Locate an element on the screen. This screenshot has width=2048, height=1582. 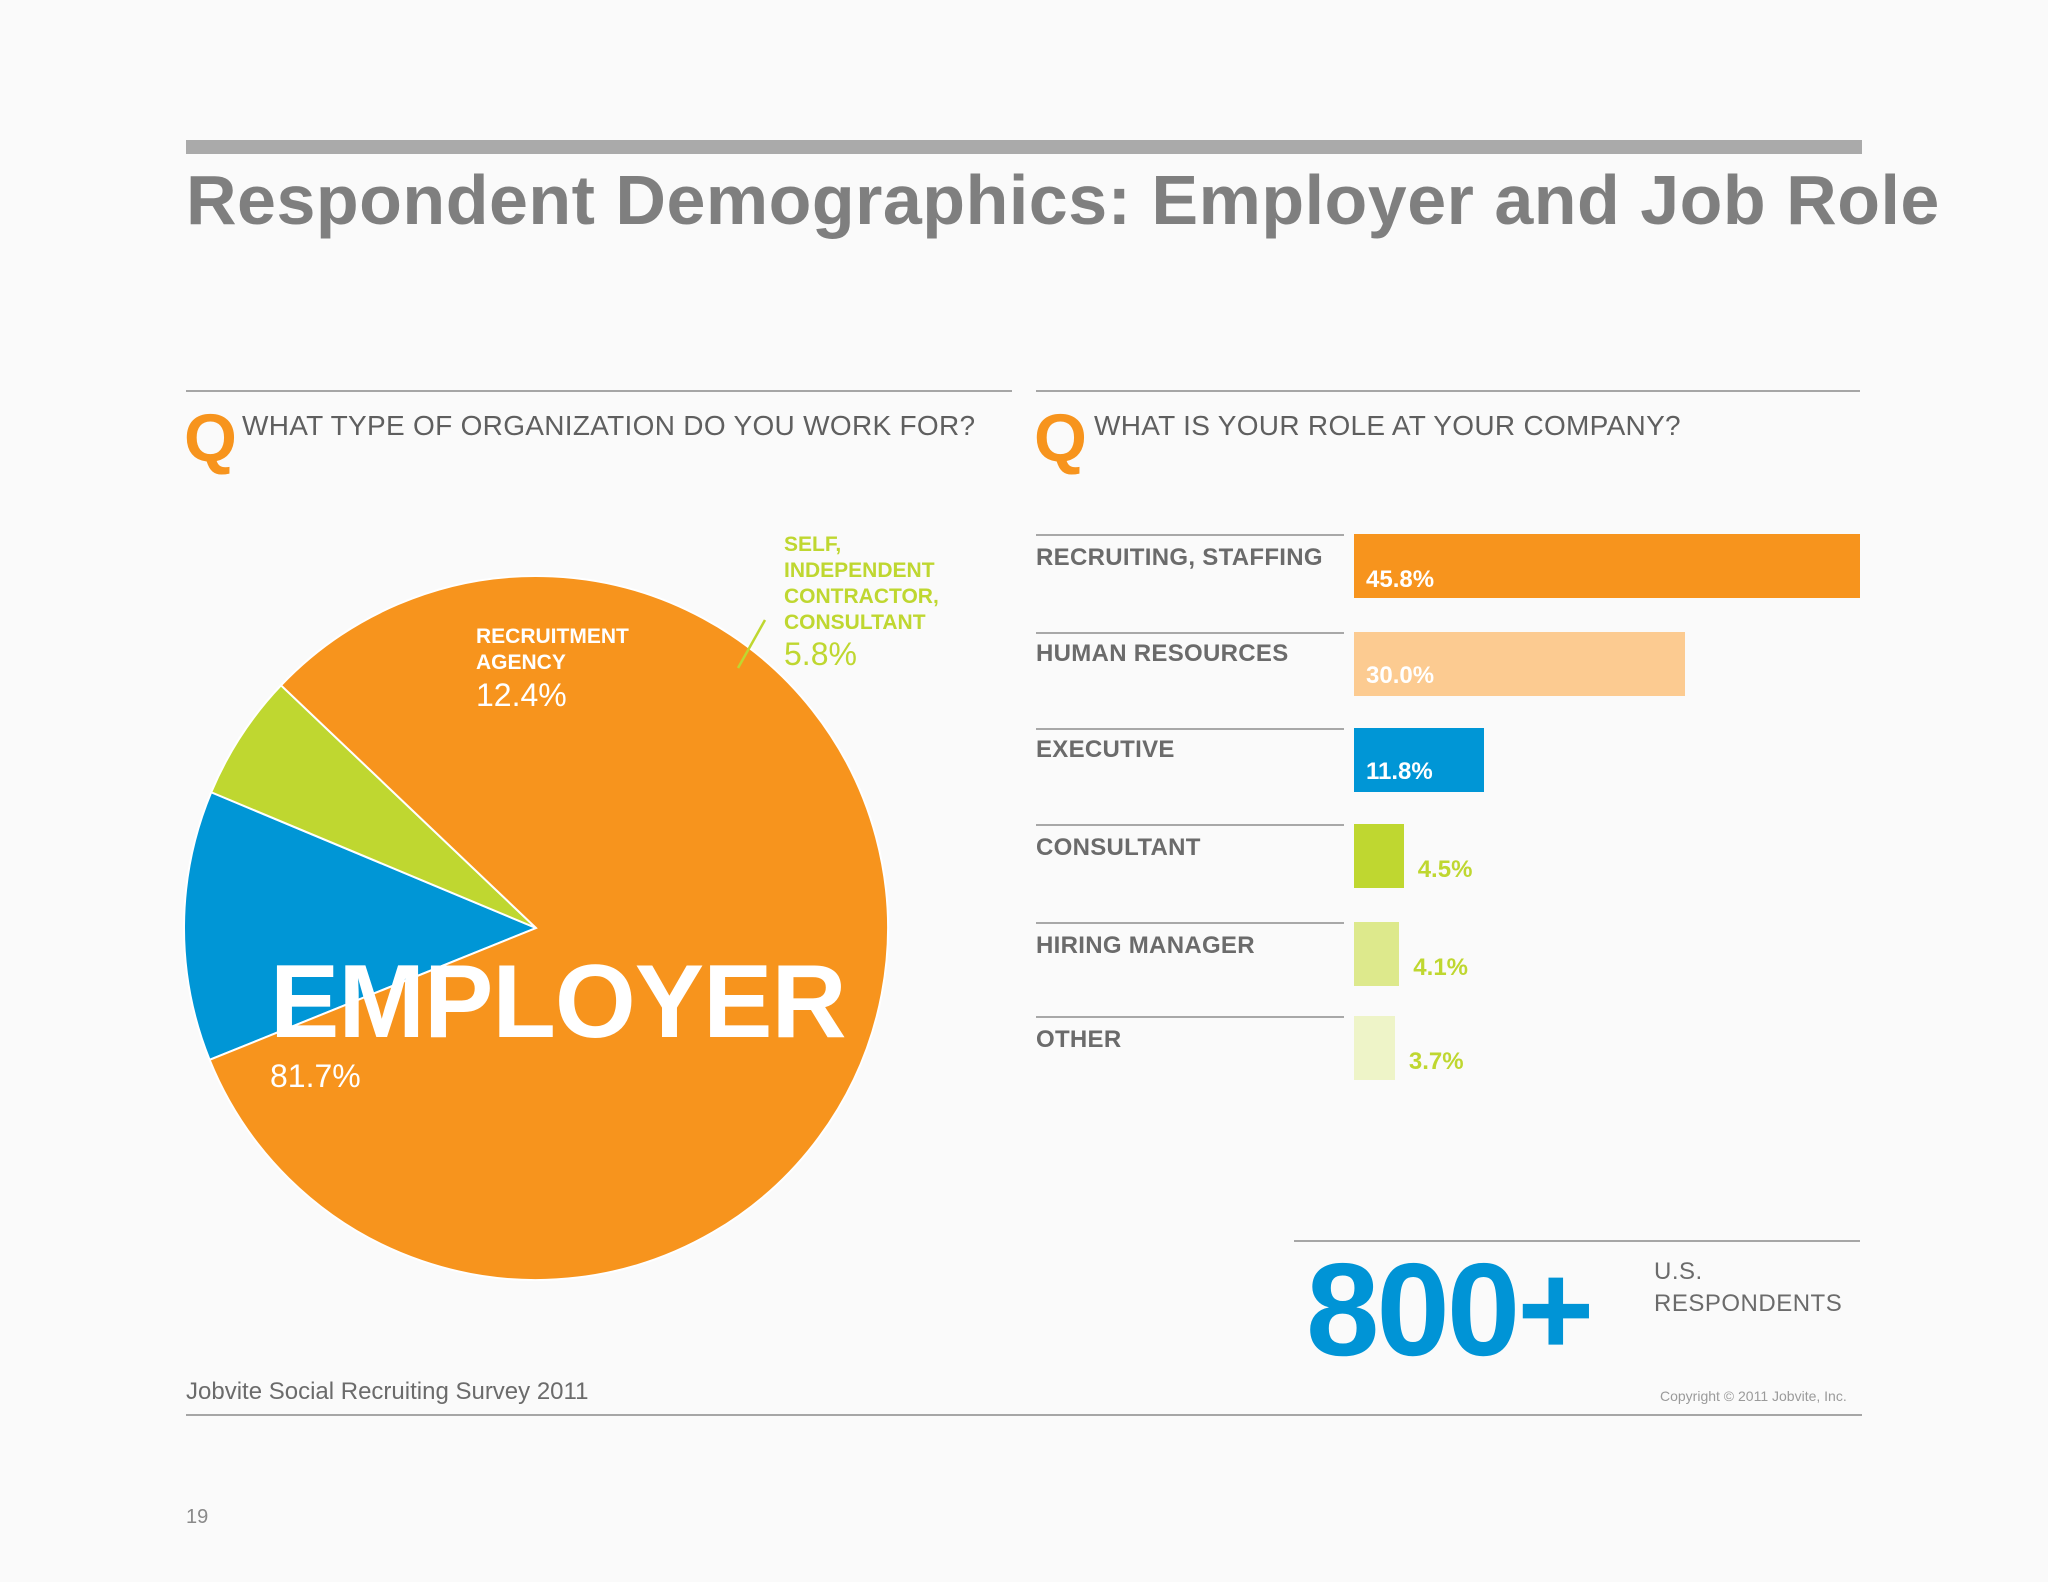
pie-slice-self is located at coordinates (373, 806).